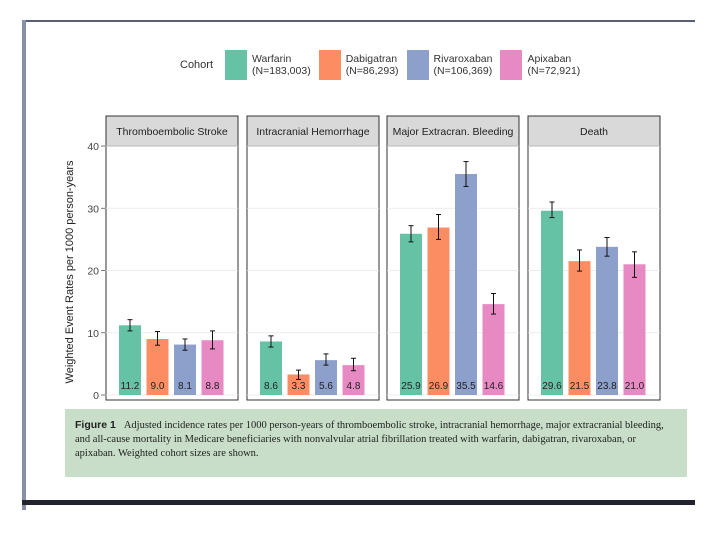 This screenshot has height=540, width=720. I want to click on legend-swatch-apixaban, so click(511, 65).